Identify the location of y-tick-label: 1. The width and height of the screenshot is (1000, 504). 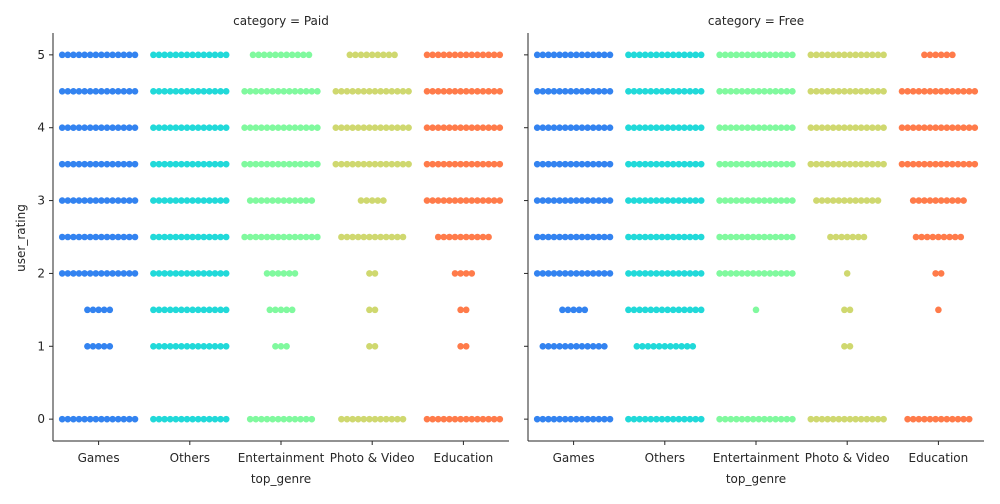
(41, 346).